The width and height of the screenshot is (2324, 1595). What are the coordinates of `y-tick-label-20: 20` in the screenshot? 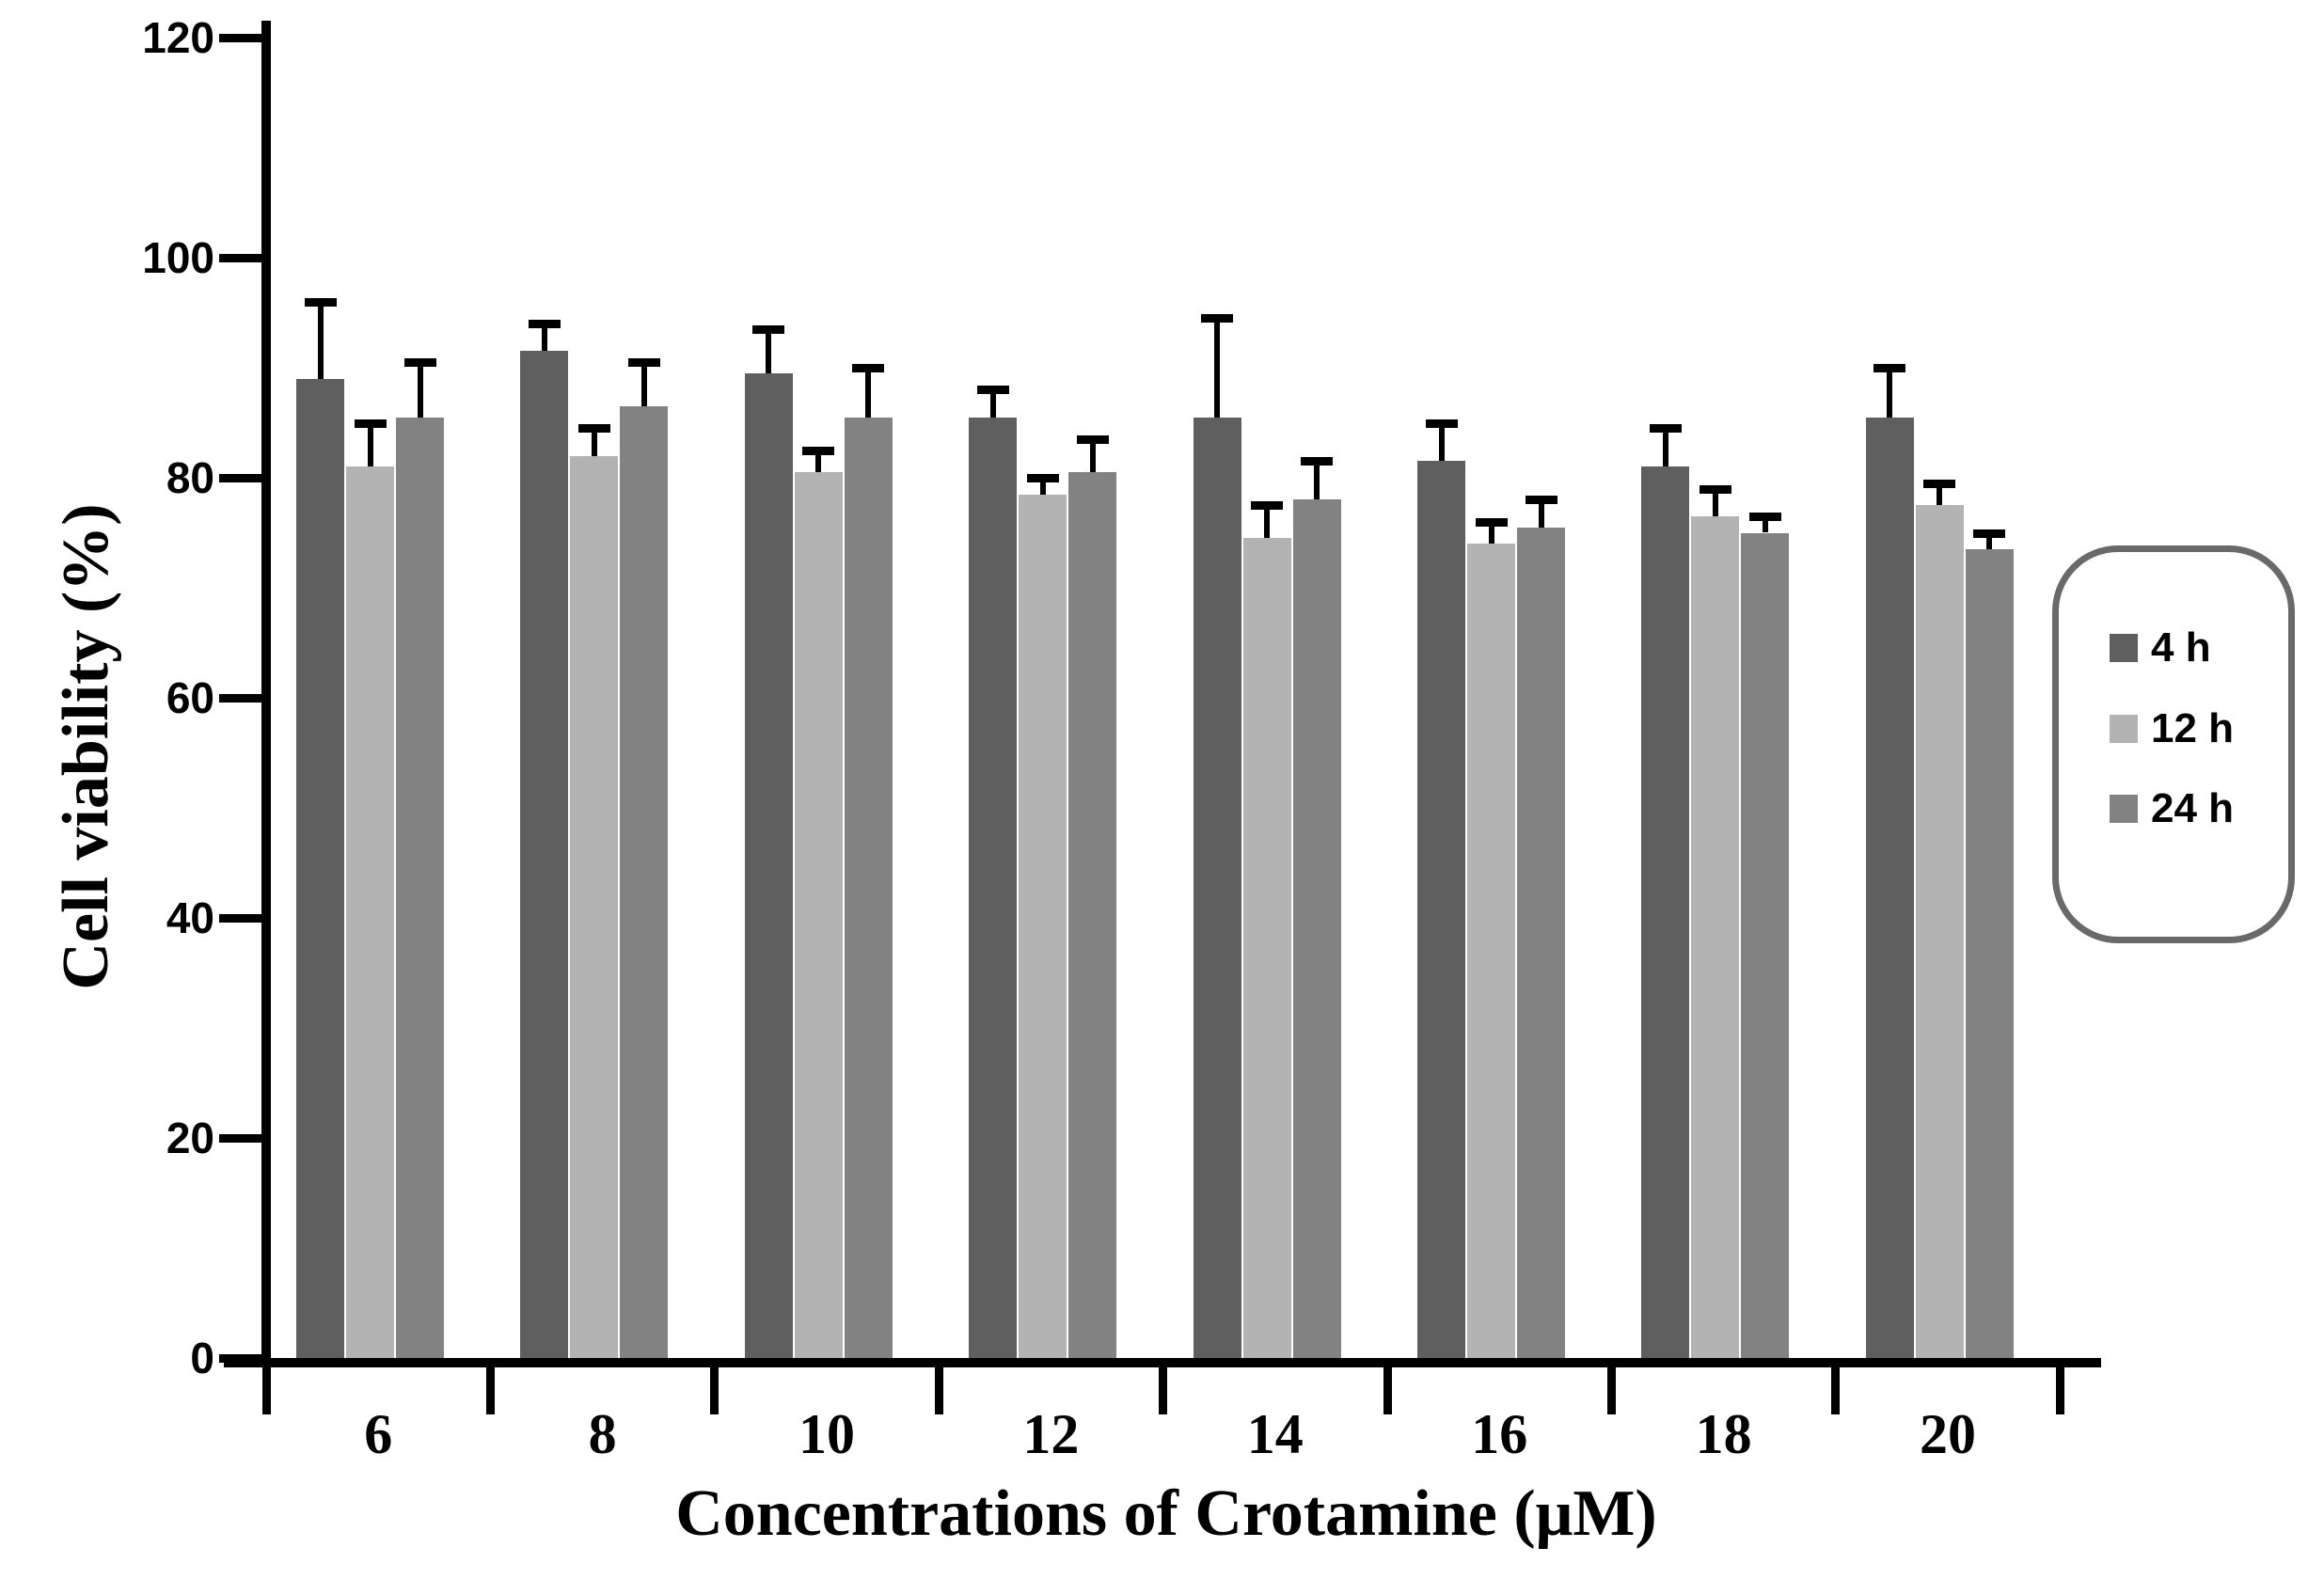 It's located at (190, 1137).